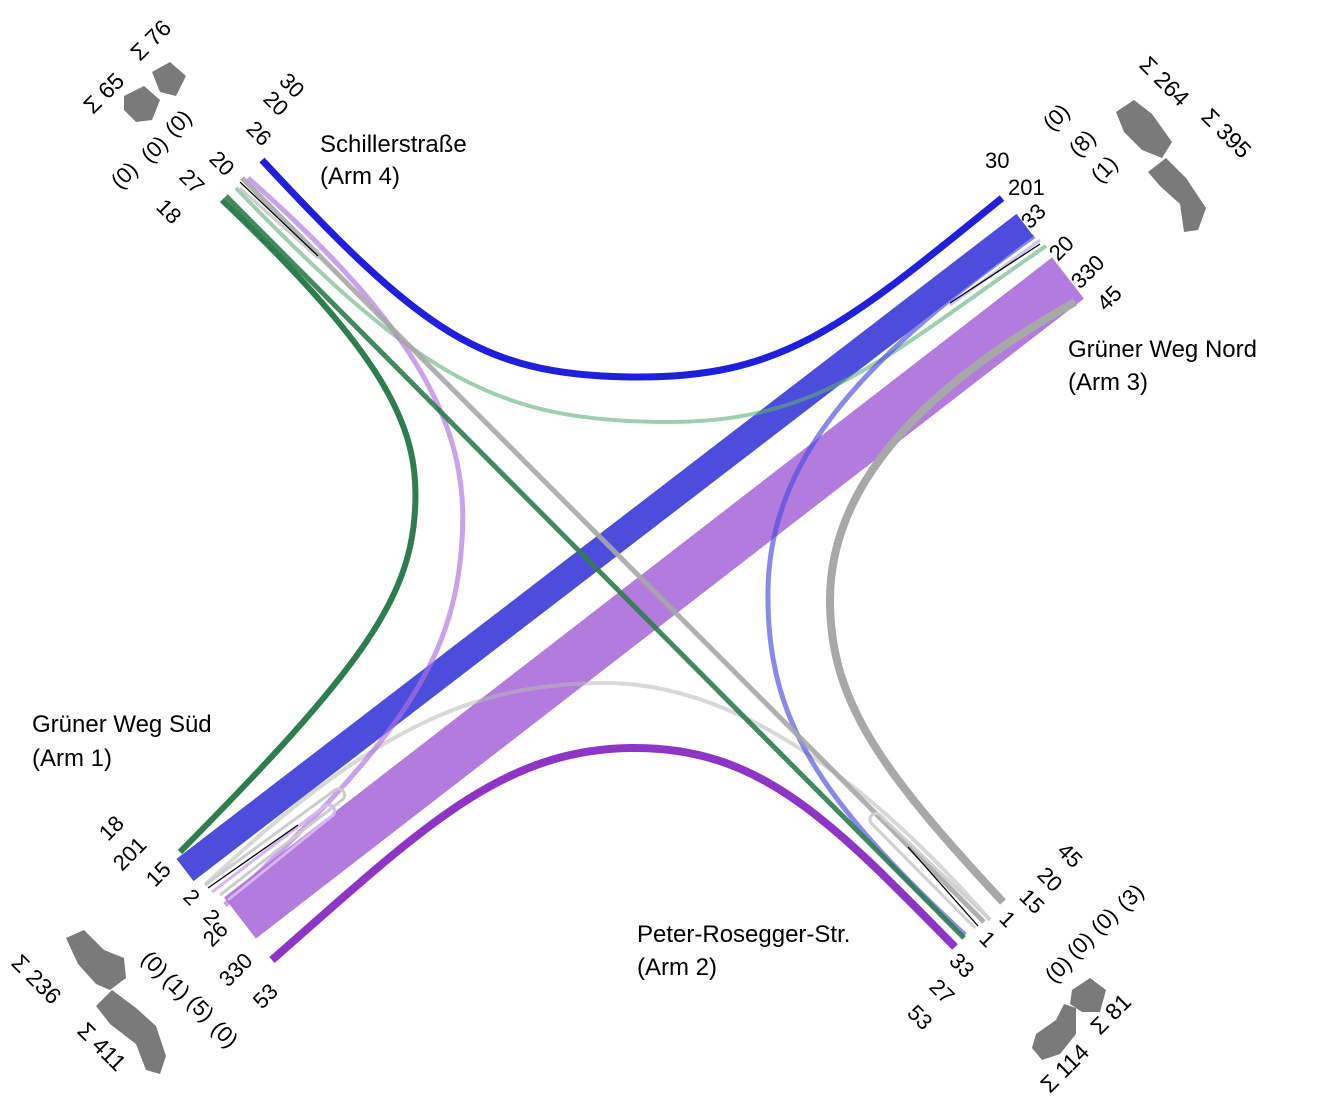 This screenshot has width=1320, height=1105. I want to click on arm3-sum-in: Σ 264, so click(1164, 81).